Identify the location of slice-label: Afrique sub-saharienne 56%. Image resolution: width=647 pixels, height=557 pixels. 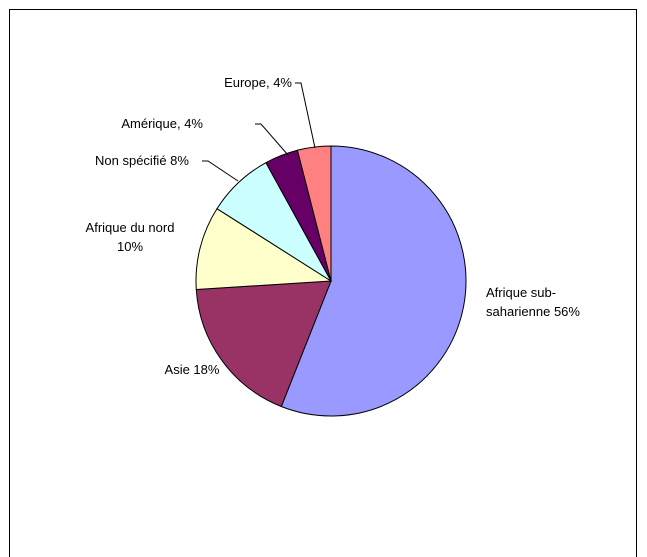
(533, 302).